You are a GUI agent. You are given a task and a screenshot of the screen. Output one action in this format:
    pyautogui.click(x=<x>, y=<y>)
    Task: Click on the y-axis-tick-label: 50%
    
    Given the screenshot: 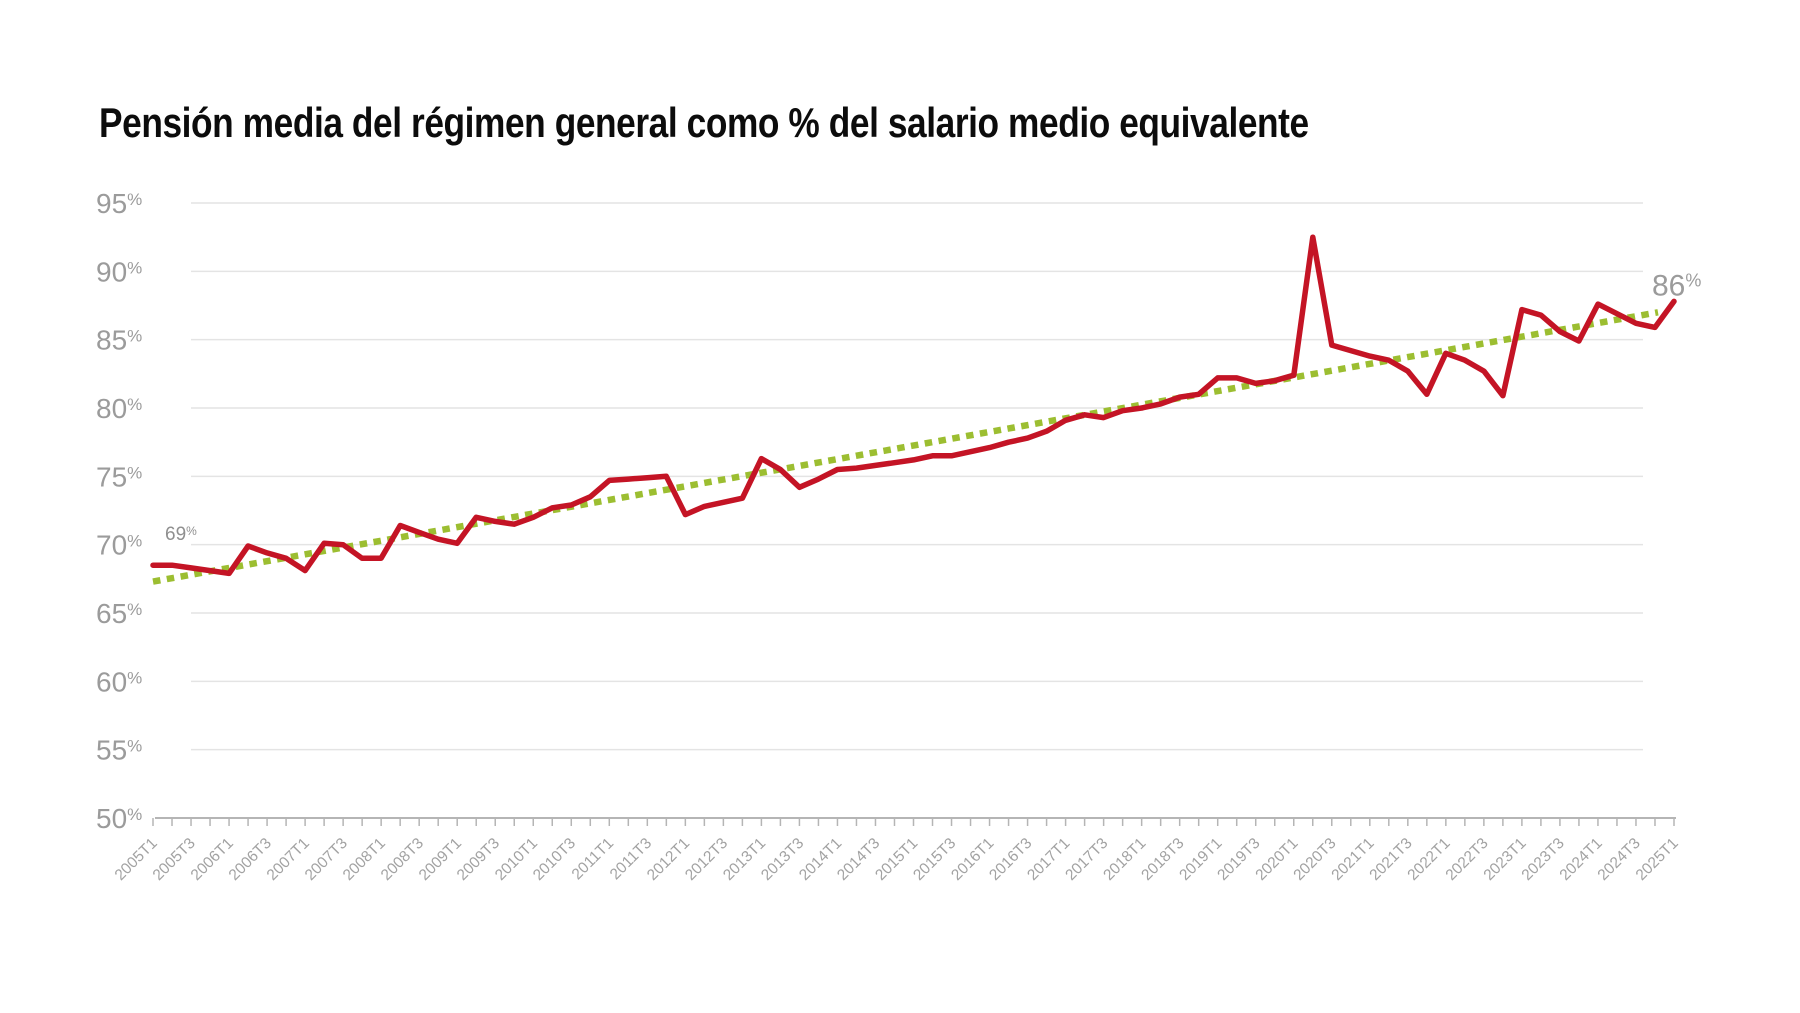 What is the action you would take?
    pyautogui.click(x=119, y=818)
    